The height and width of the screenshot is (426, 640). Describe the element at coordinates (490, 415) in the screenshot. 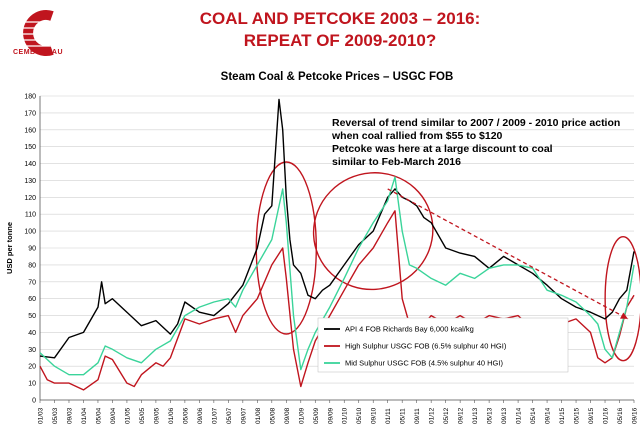

I see `x-tick-label: 05/13` at that location.